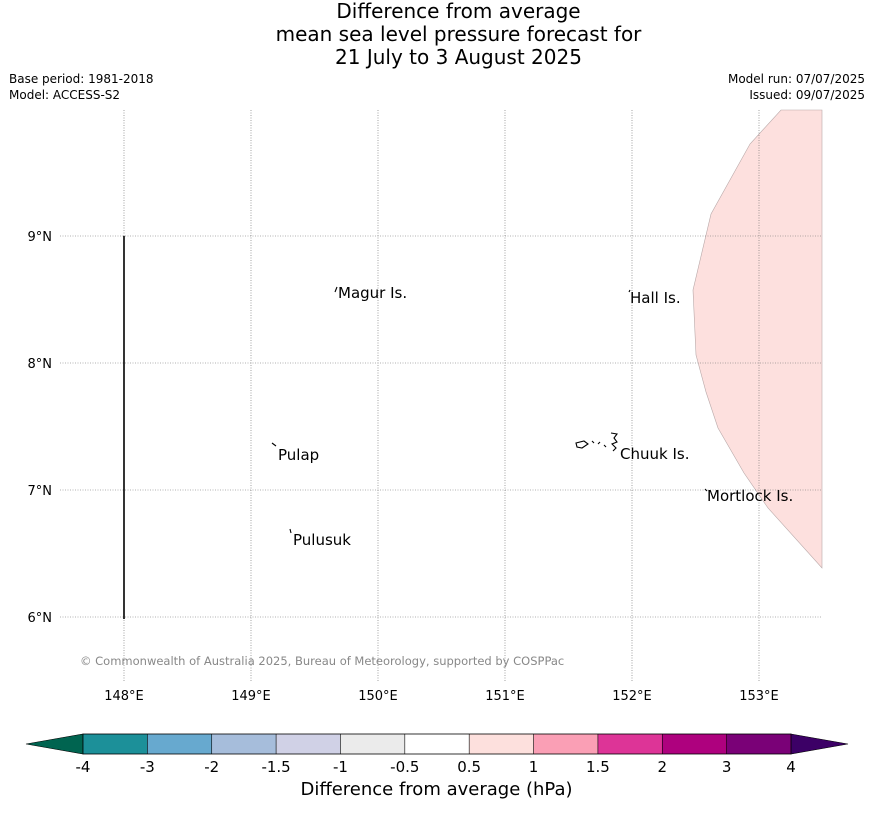  Describe the element at coordinates (40, 491) in the screenshot. I see `lat-tick-7n: 7°N` at that location.